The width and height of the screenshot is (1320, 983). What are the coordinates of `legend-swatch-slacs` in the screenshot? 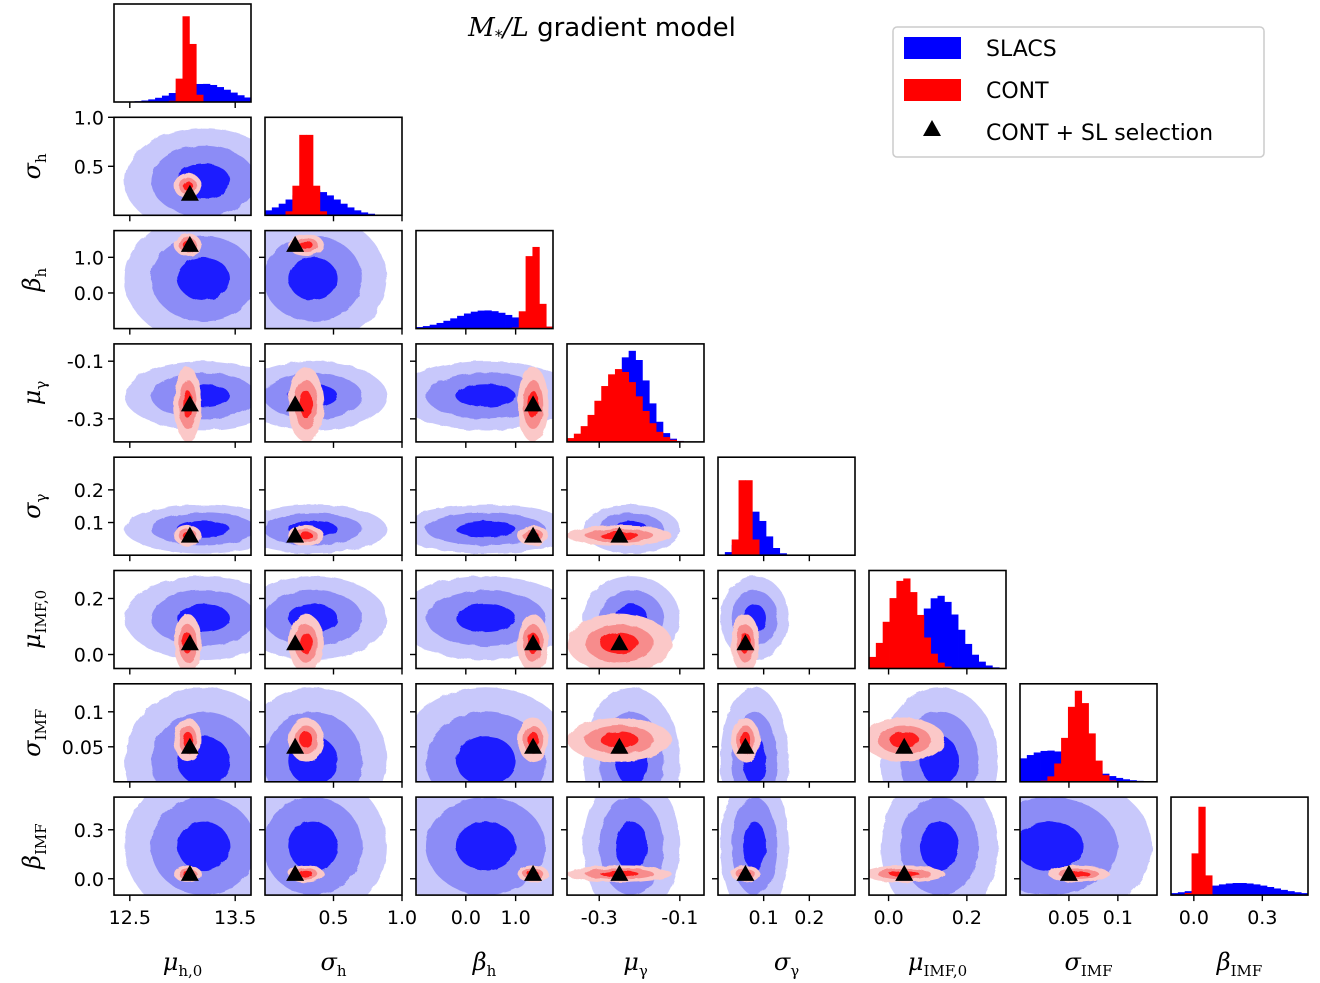 It's located at (932, 48).